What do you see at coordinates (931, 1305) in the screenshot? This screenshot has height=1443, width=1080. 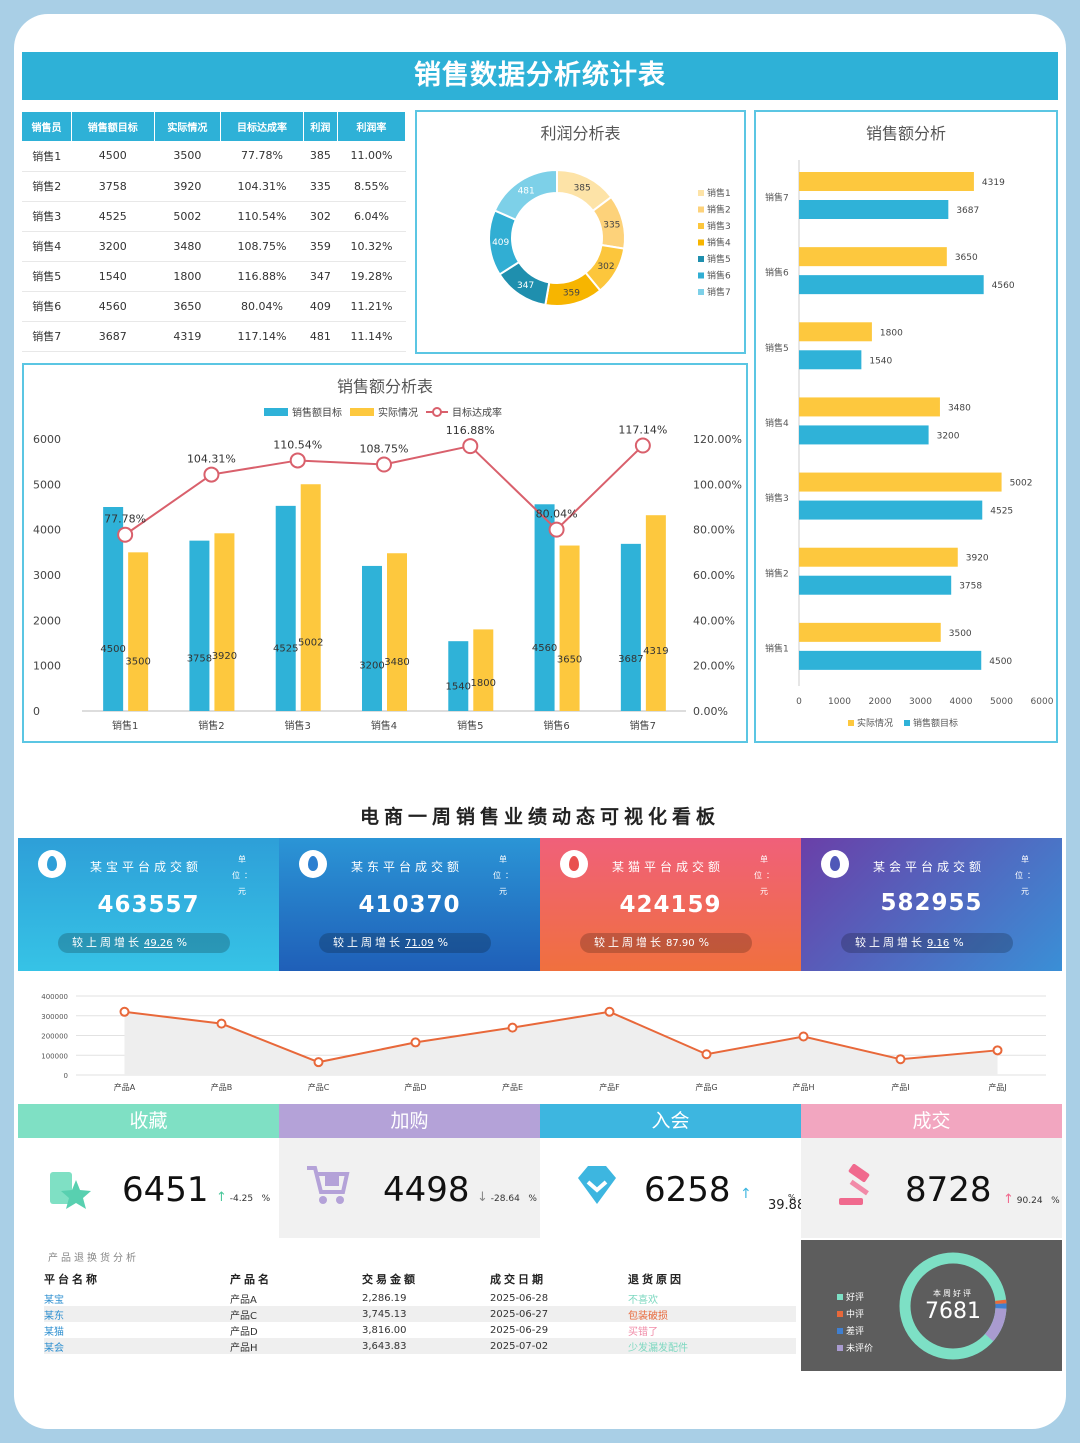 I see `review-panel: 好评 中评 差评 未评价 本周好评 7681` at bounding box center [931, 1305].